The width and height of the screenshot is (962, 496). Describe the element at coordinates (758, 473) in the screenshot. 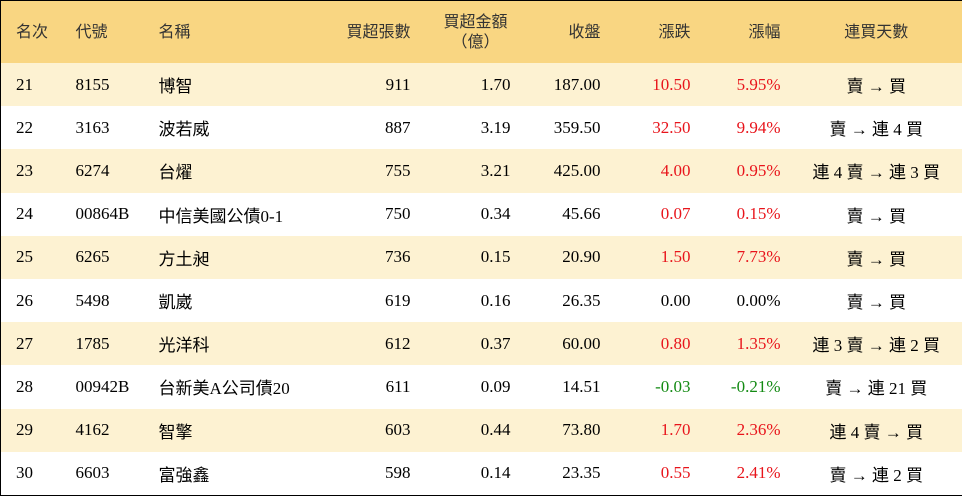

I see `table-cell: 2.41%` at that location.